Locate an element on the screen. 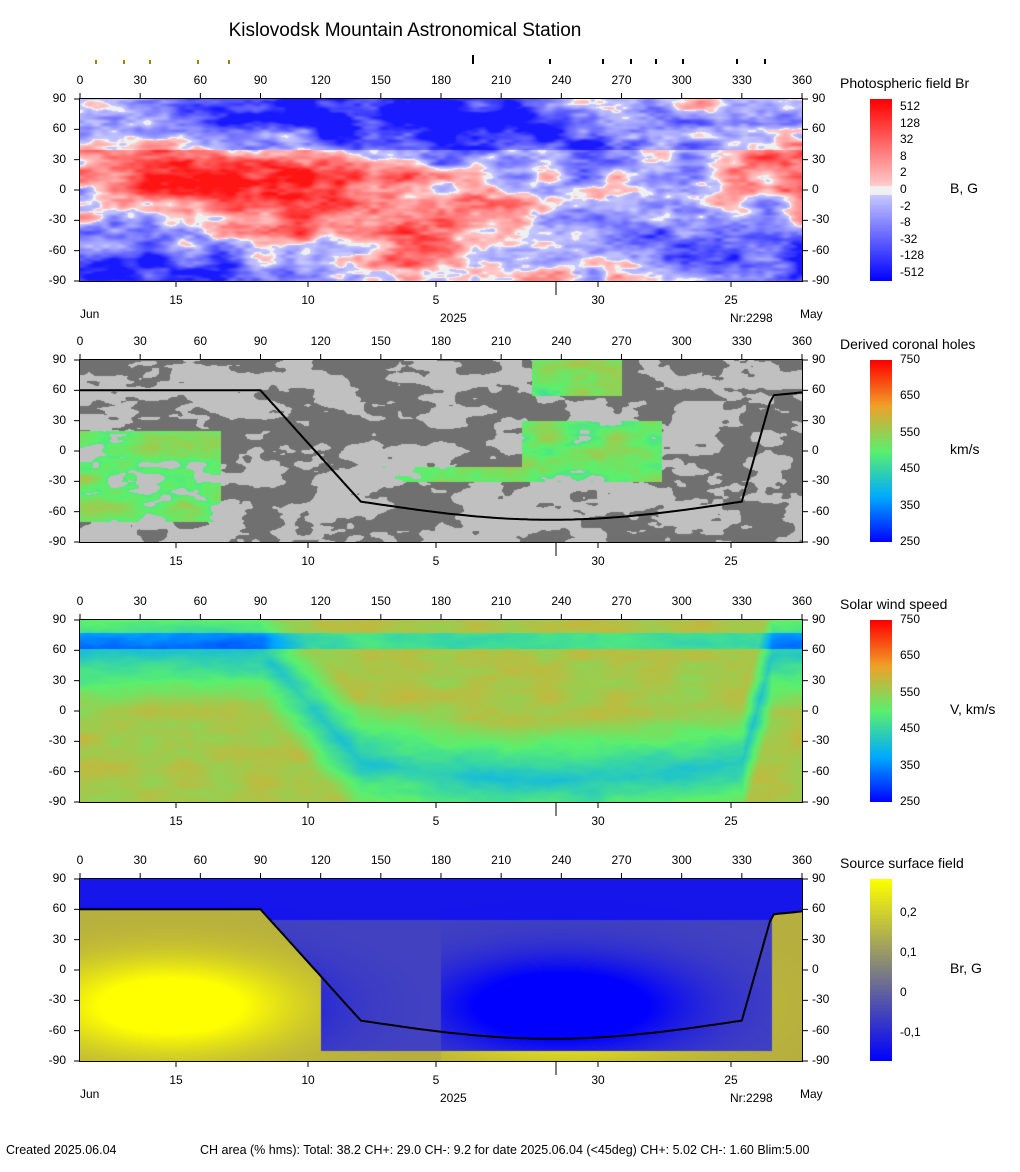  colorbar-unit: B, G is located at coordinates (964, 188).